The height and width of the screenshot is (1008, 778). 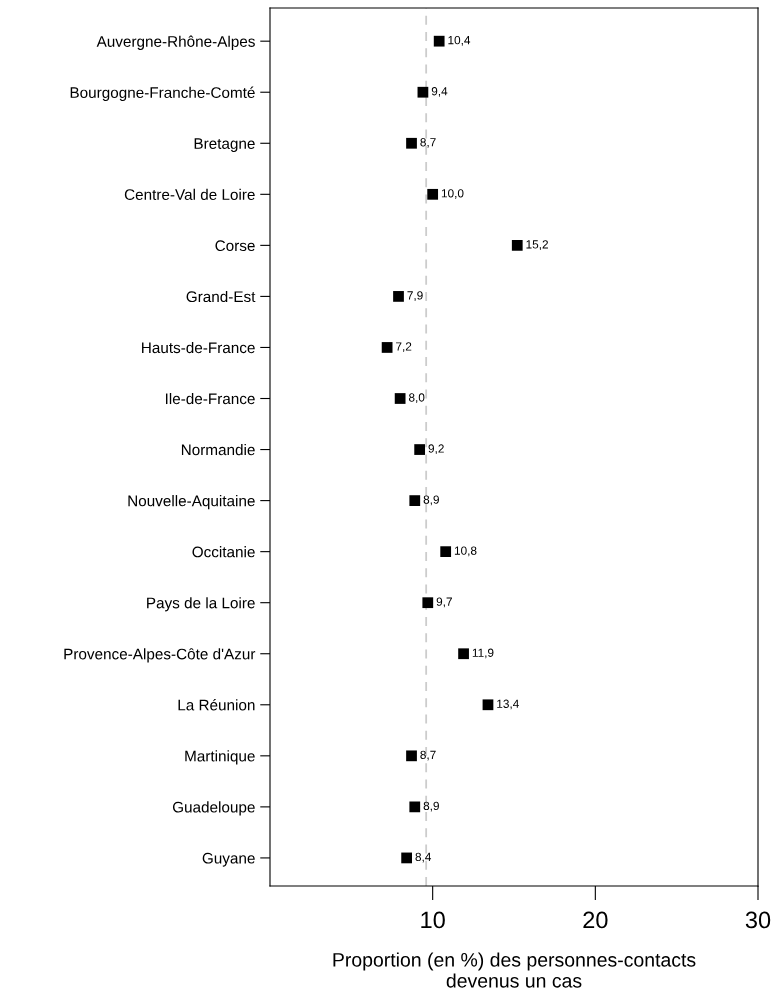 What do you see at coordinates (210, 398) in the screenshot?
I see `y-tick-label: Ile-de-France` at bounding box center [210, 398].